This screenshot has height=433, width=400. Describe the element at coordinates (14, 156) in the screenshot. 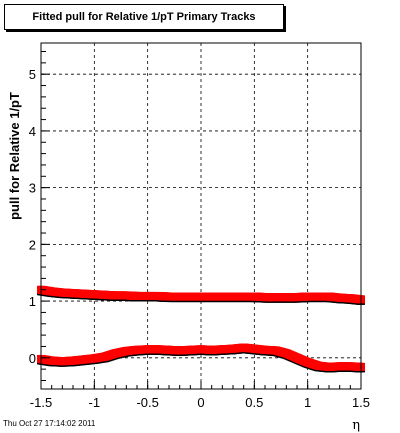

I see `y-axis-label: pull for Relative 1/pT` at that location.